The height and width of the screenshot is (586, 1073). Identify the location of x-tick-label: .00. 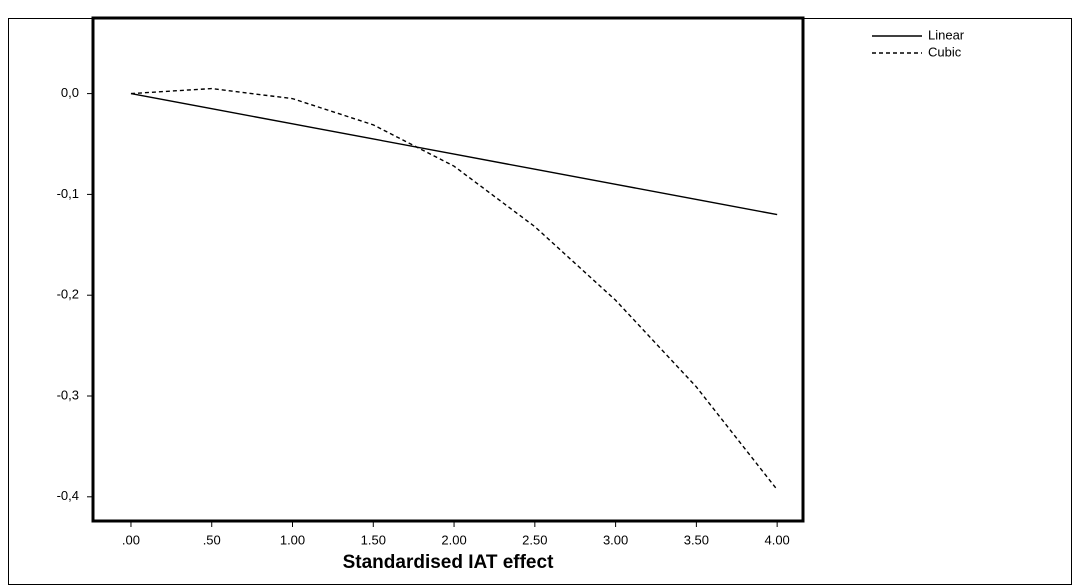
(131, 539).